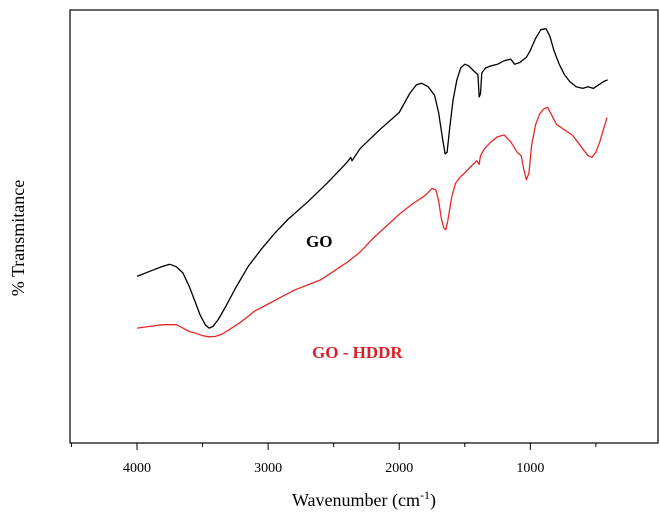 This screenshot has height=520, width=660. Describe the element at coordinates (356, 500) in the screenshot. I see `x-axis-title-main: Wavenumber (cm` at that location.